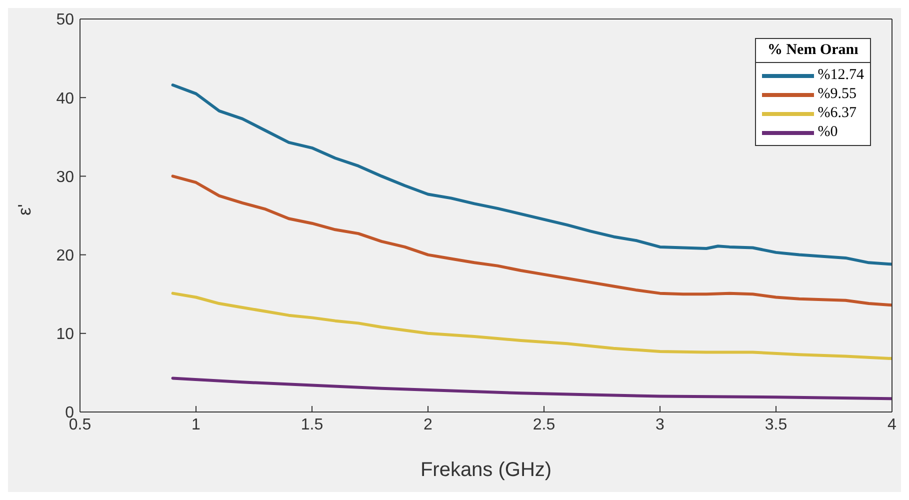 This screenshot has height=500, width=909. I want to click on legend-label: %6.37, so click(837, 113).